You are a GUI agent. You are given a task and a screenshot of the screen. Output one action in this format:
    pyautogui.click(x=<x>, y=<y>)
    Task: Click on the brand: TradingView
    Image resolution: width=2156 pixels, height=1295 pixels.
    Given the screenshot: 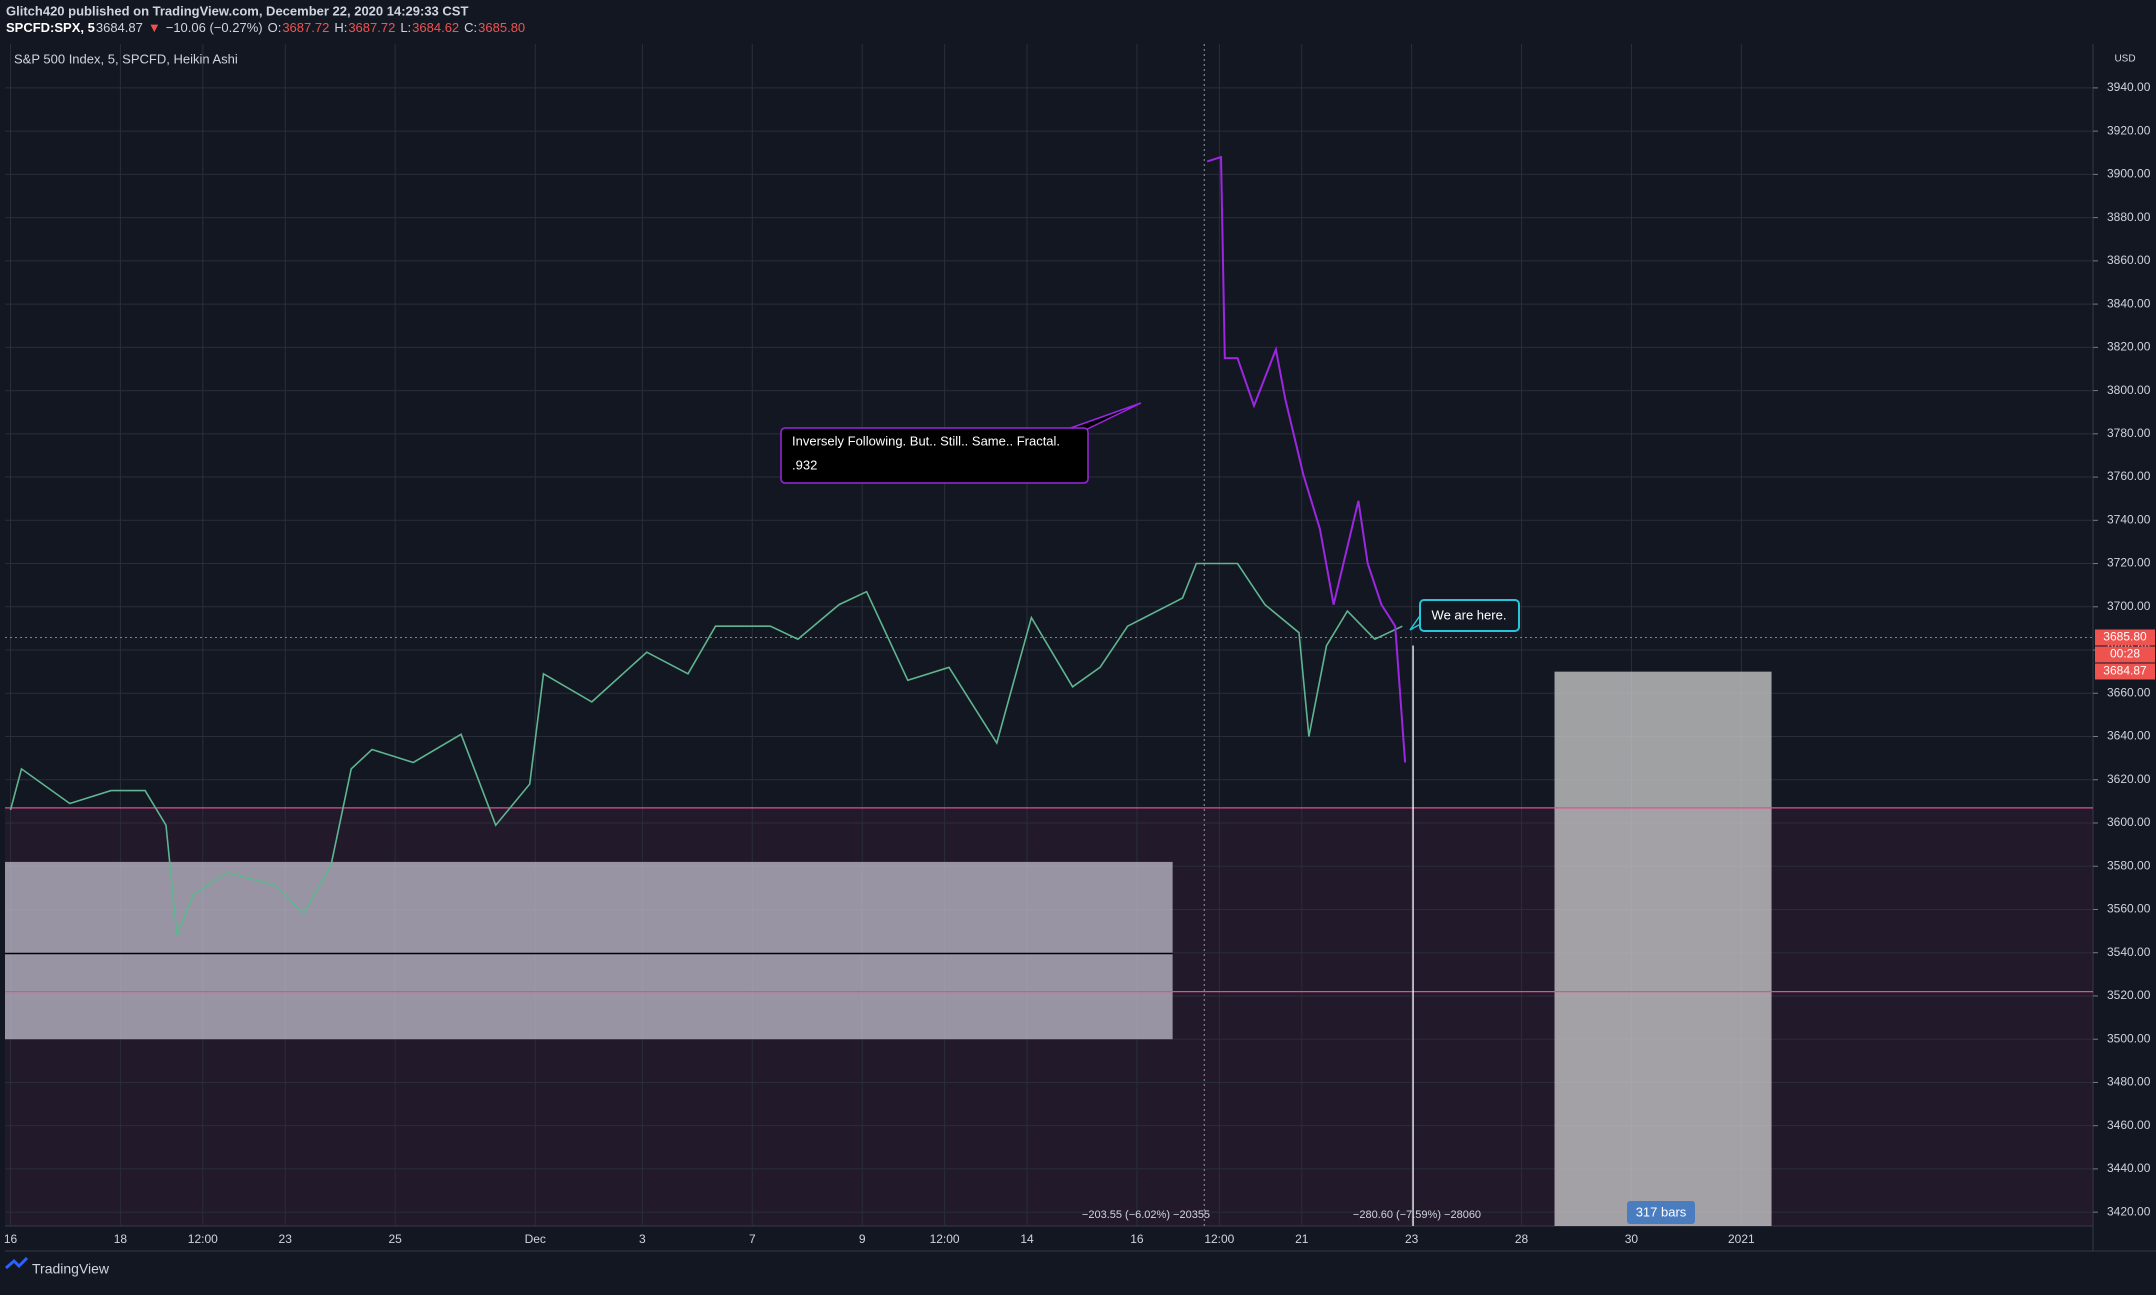 What is the action you would take?
    pyautogui.click(x=71, y=1269)
    